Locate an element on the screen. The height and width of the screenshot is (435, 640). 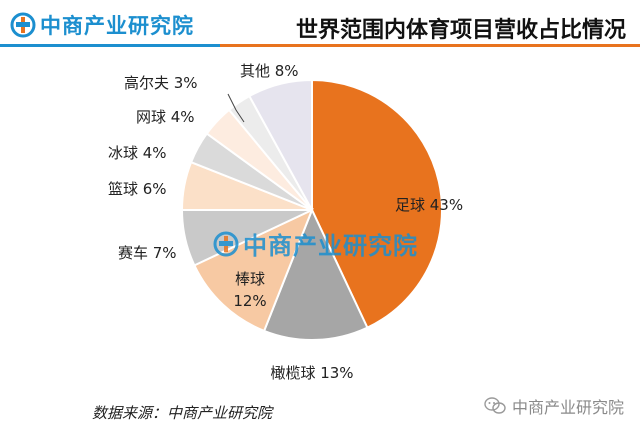
slice-label-5: 篮球 6% is located at coordinates (137, 189).